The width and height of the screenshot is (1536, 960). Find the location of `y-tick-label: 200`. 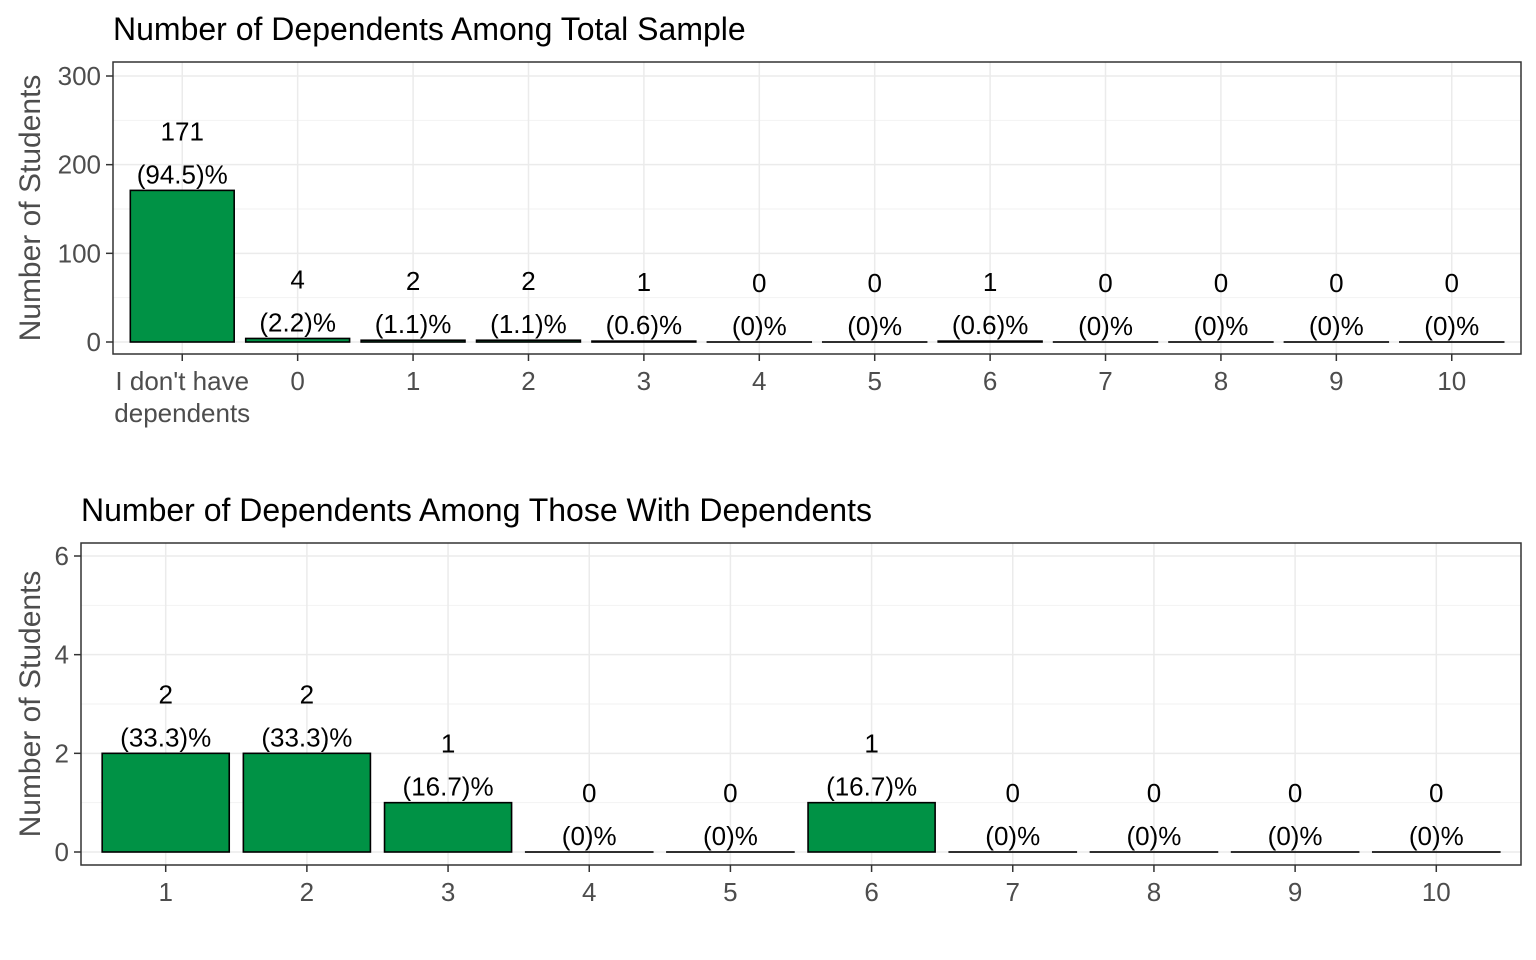

y-tick-label: 200 is located at coordinates (79, 165).